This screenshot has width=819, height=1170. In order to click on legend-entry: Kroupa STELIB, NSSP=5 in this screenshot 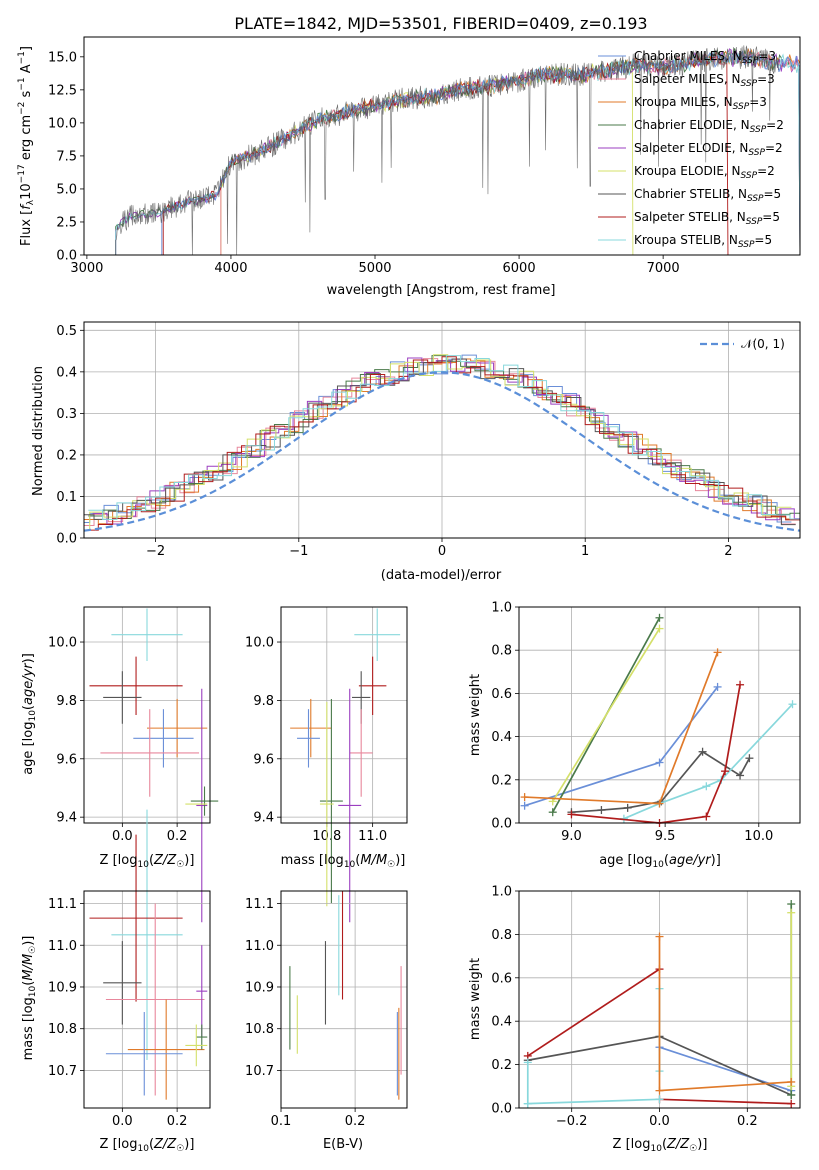, I will do `click(703, 241)`.